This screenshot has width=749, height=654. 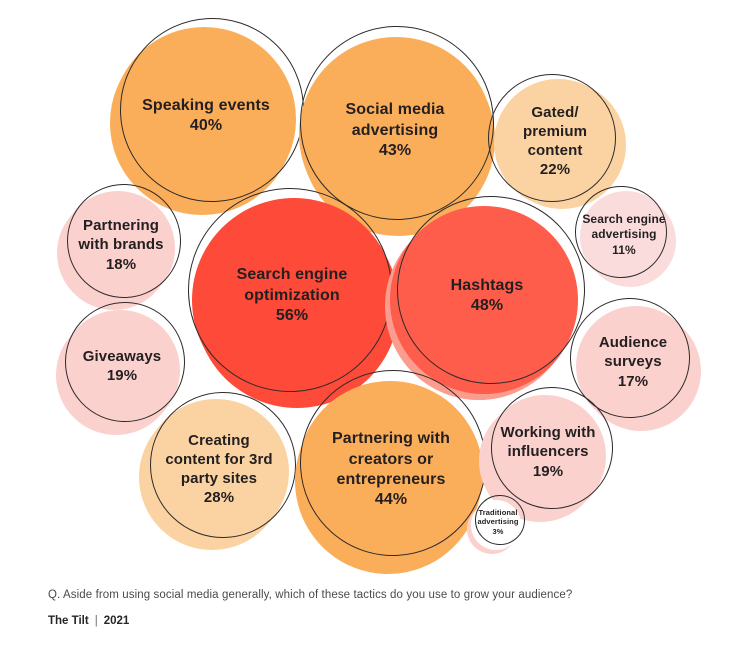 I want to click on bubble-label: Working with influencers 19%, so click(x=548, y=452).